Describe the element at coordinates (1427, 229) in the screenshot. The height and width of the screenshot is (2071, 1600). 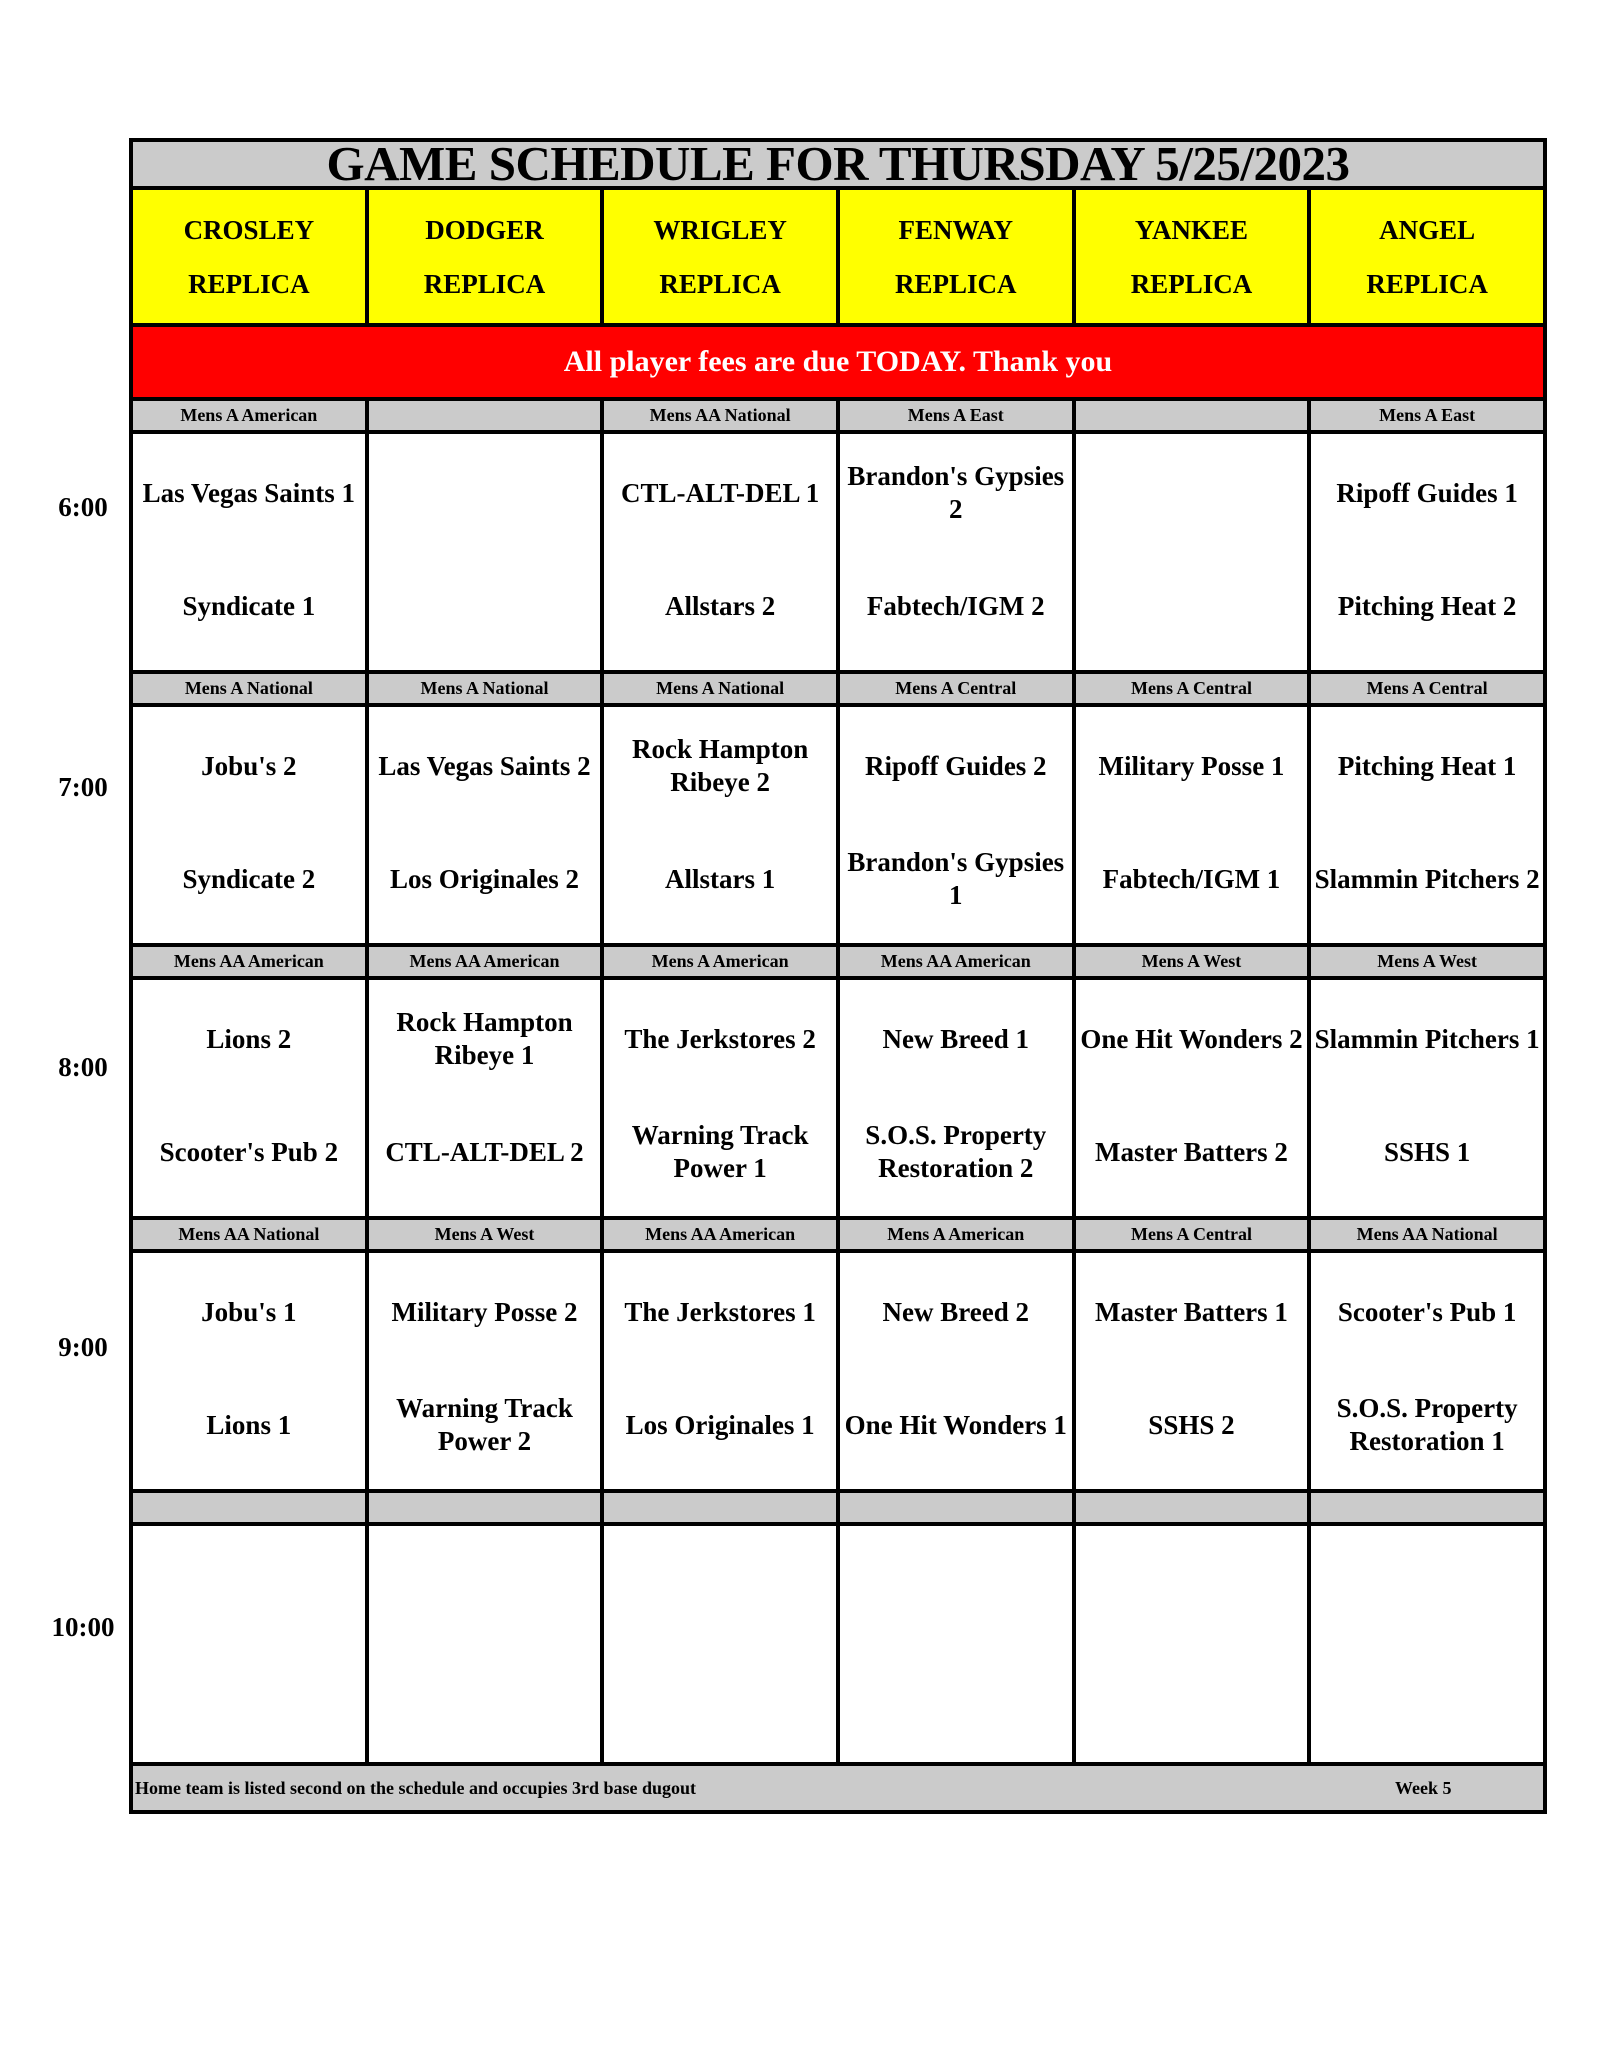
I see `field-name: ANGEL` at that location.